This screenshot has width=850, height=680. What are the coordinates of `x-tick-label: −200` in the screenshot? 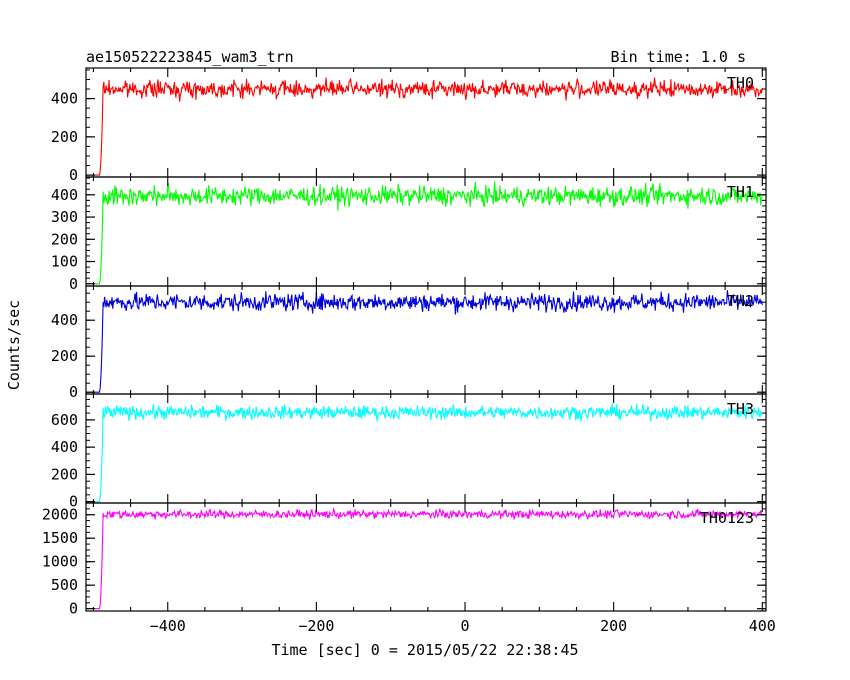 It's located at (316, 626).